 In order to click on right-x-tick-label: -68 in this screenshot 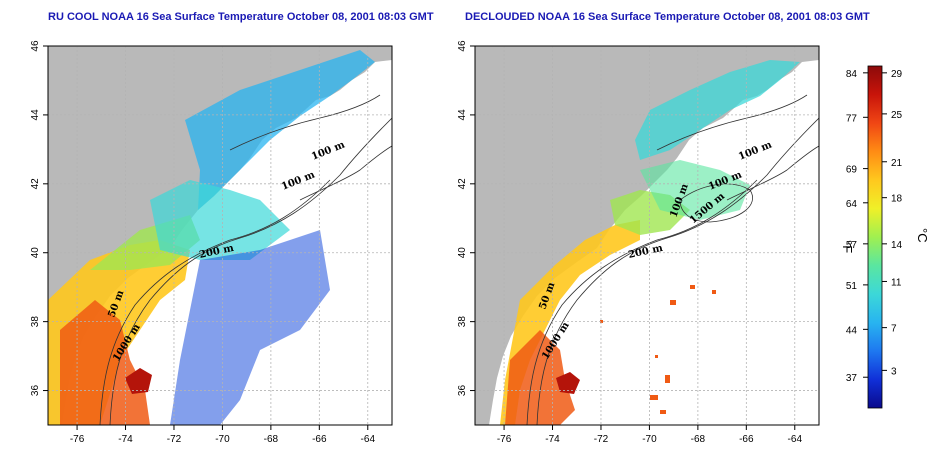, I will do `click(698, 439)`.